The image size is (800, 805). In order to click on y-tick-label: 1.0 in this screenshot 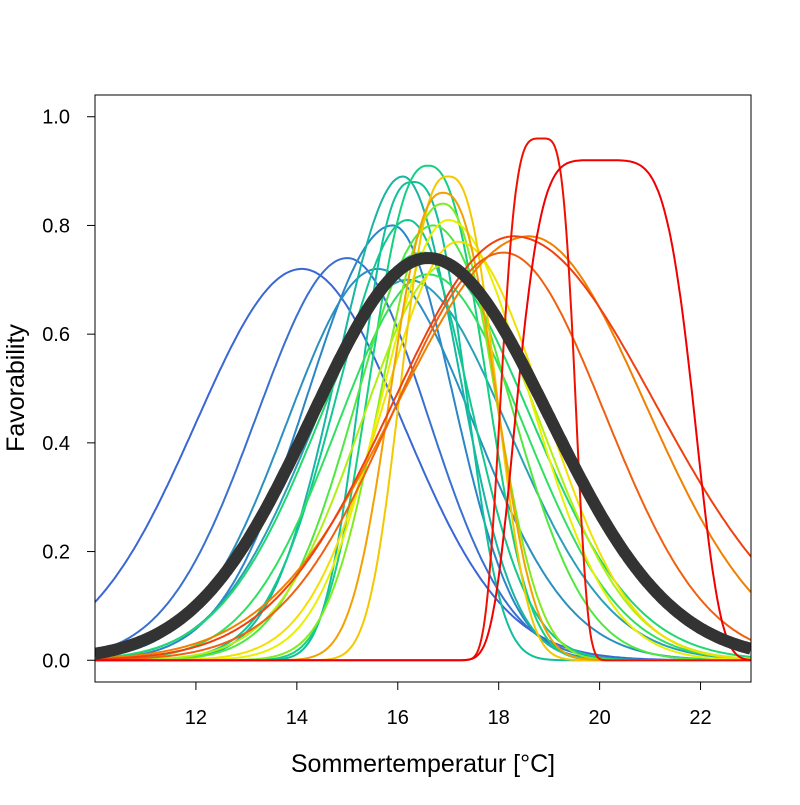, I will do `click(56, 118)`.